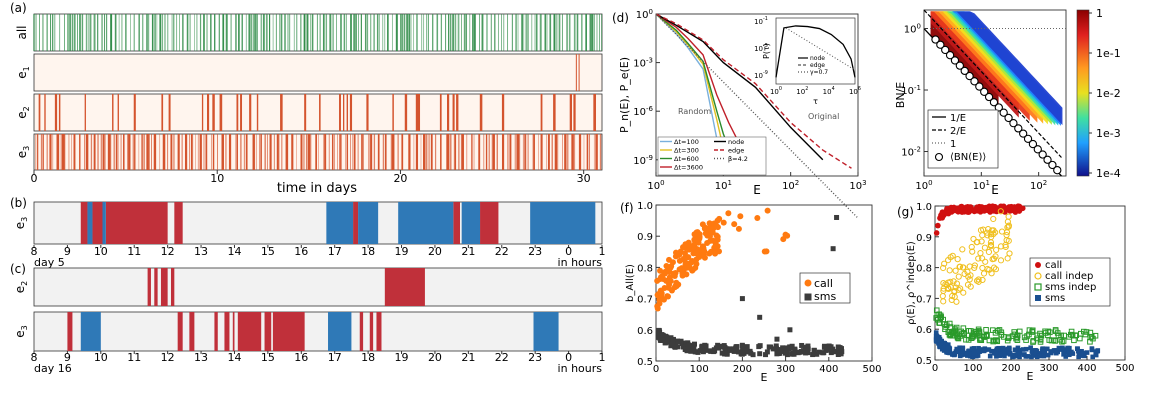 The height and width of the screenshot is (397, 1150). Describe the element at coordinates (1070, 282) in the screenshot. I see `legend-box` at that location.